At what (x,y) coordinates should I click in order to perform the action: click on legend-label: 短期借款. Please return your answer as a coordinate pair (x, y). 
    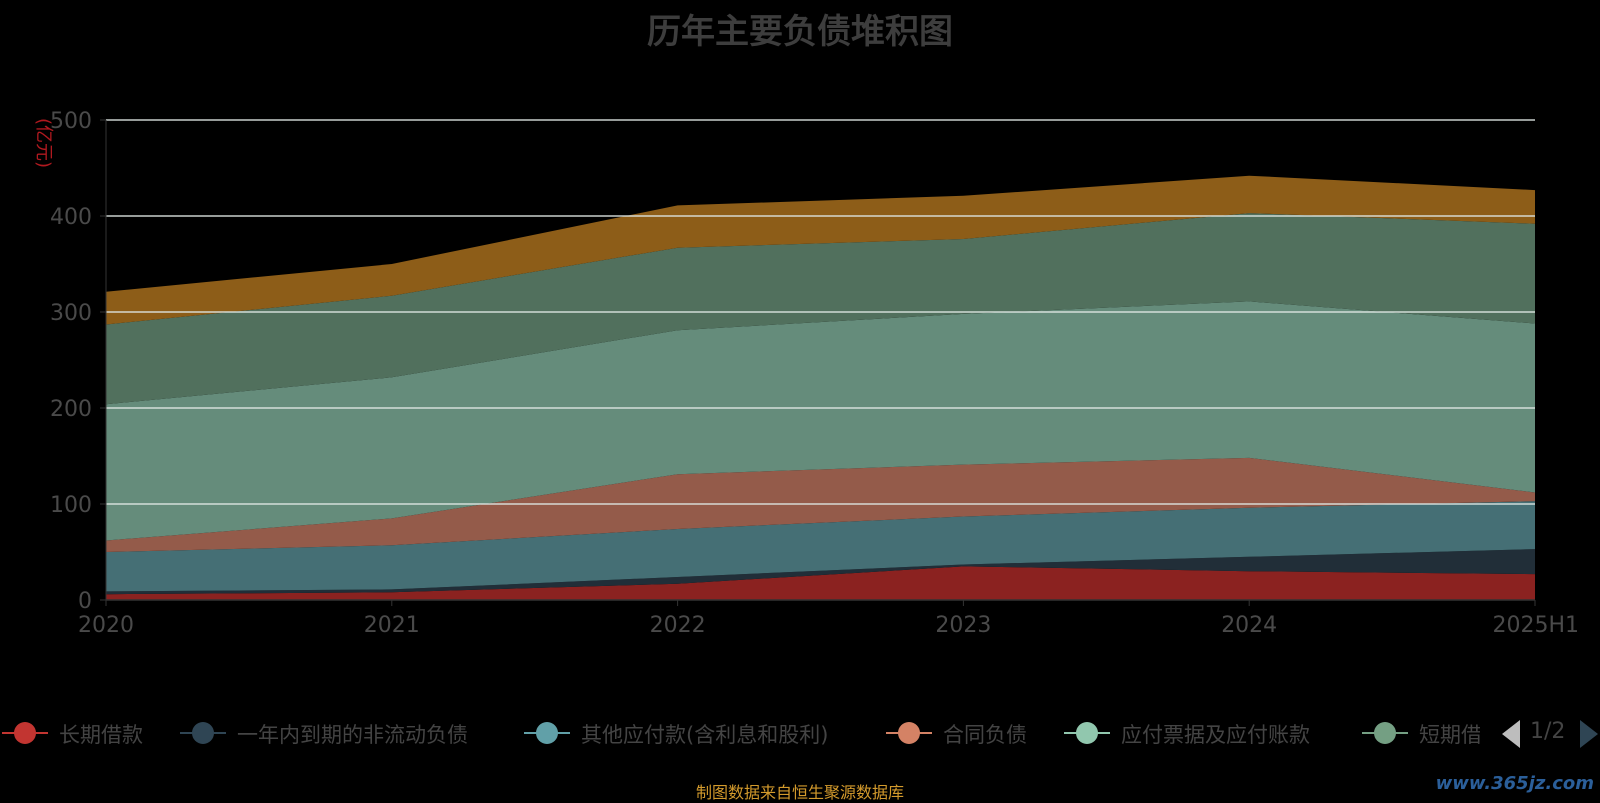
    Looking at the image, I should click on (1449, 735).